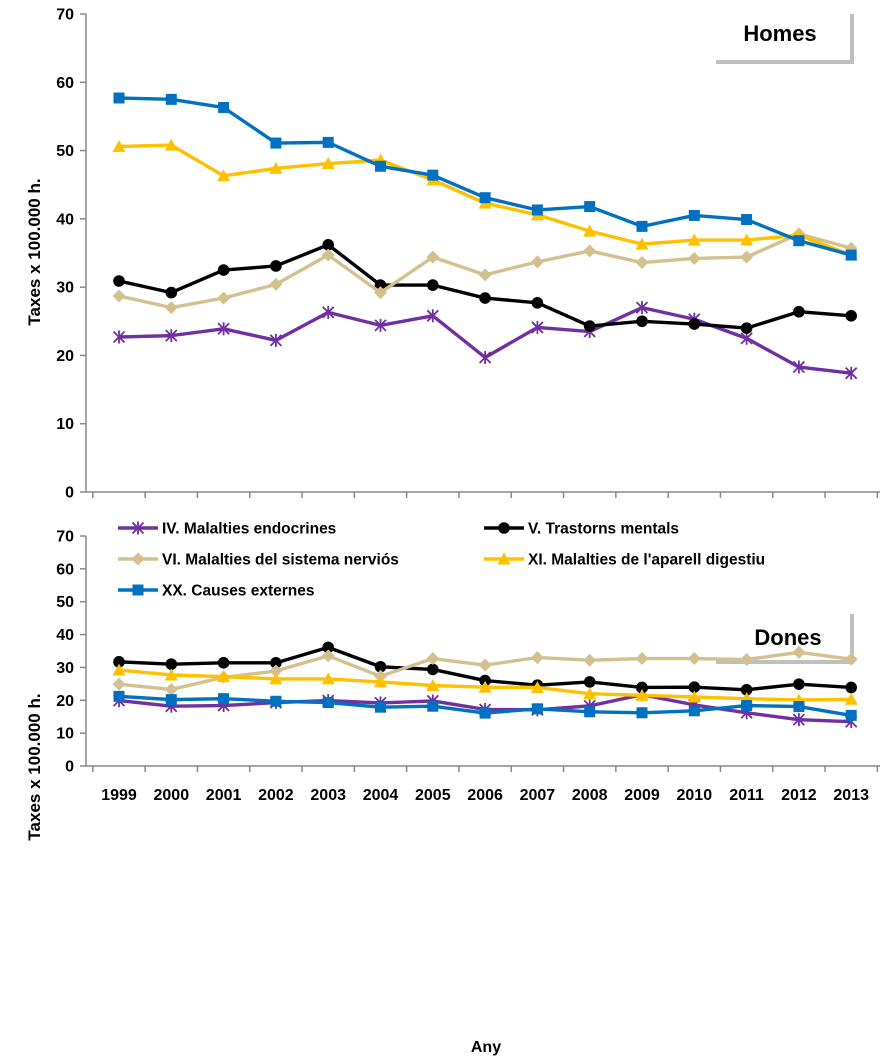  I want to click on dones-point-xi-malalties-de-l-aparell-digestiu-2010, so click(694, 696).